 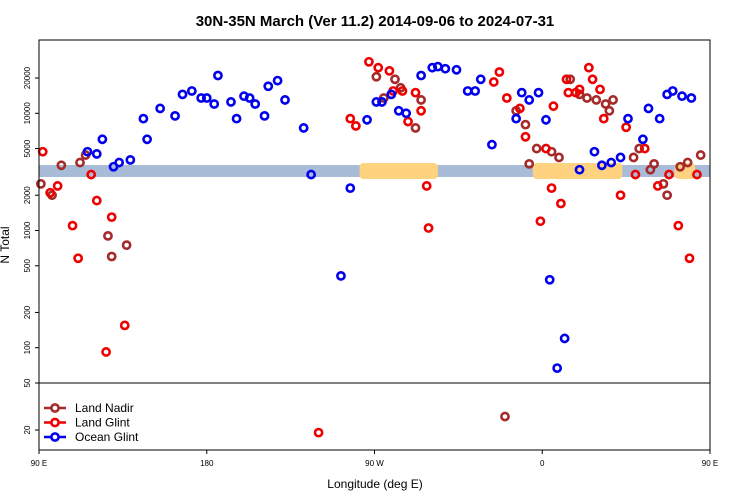 What do you see at coordinates (27, 312) in the screenshot?
I see `y-tick-label: 200` at bounding box center [27, 312].